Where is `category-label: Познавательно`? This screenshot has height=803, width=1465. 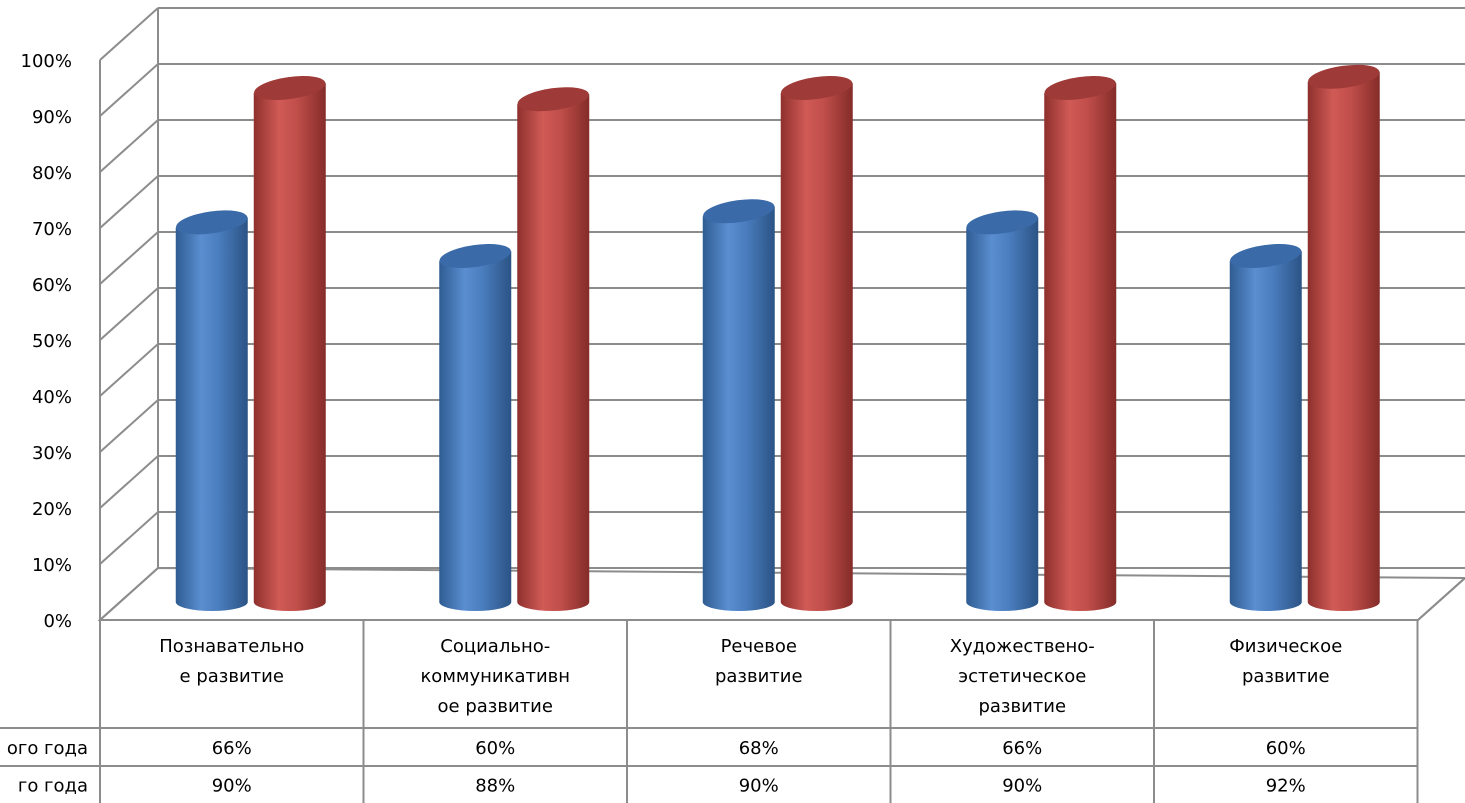
category-label: Познавательно is located at coordinates (231, 646).